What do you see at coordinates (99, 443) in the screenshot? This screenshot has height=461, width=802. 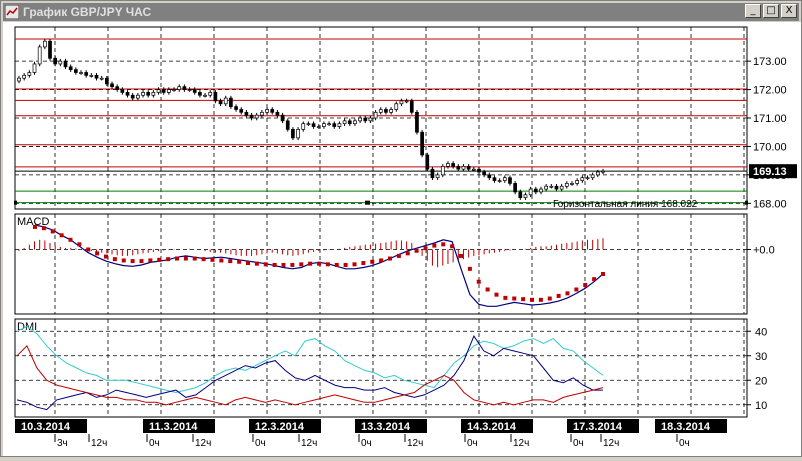 I see `hour-label: 12ч` at bounding box center [99, 443].